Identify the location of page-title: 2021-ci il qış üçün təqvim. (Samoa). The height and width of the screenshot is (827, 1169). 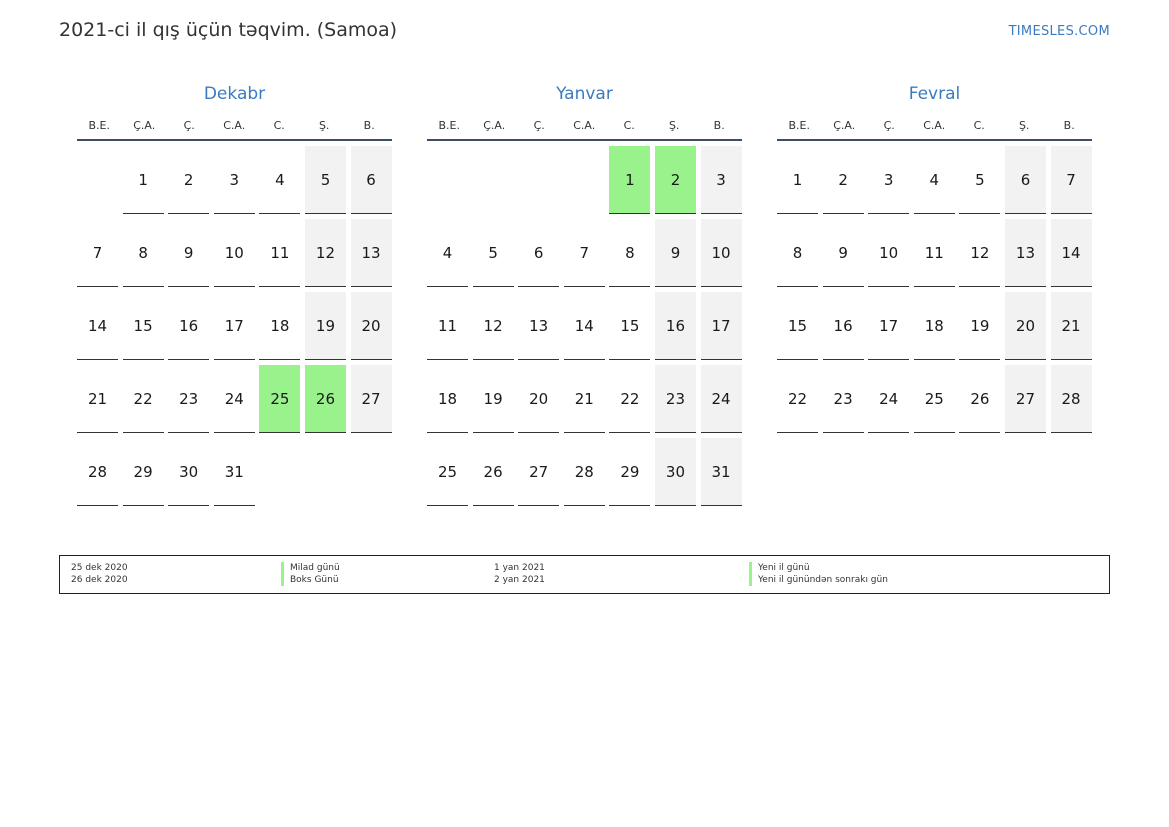
(228, 30).